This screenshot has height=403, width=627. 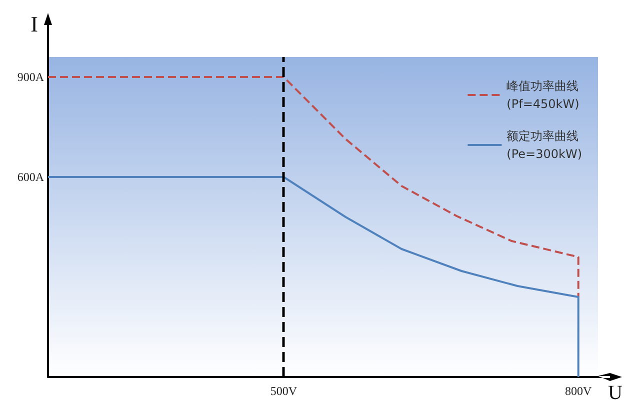 I want to click on y-tick-label: 600A, so click(x=30, y=177).